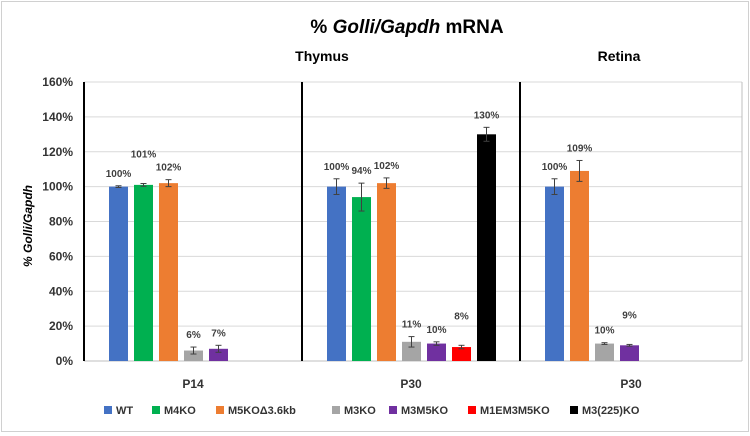  I want to click on legend-item-wt: WT, so click(118, 411).